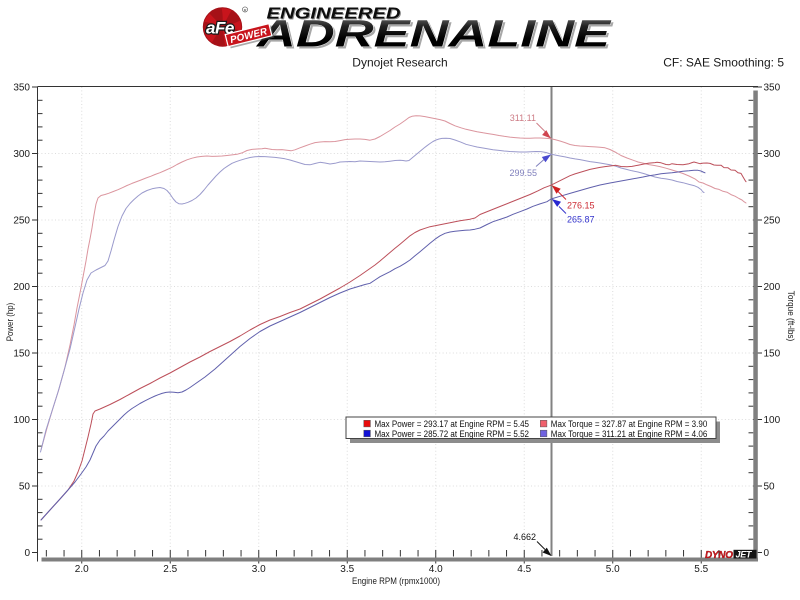 The width and height of the screenshot is (800, 600). I want to click on svg-text:Max Torque = 327.87 at Eng: Max Torque = 327.87 at Engine RPM = 3.90, so click(629, 424).